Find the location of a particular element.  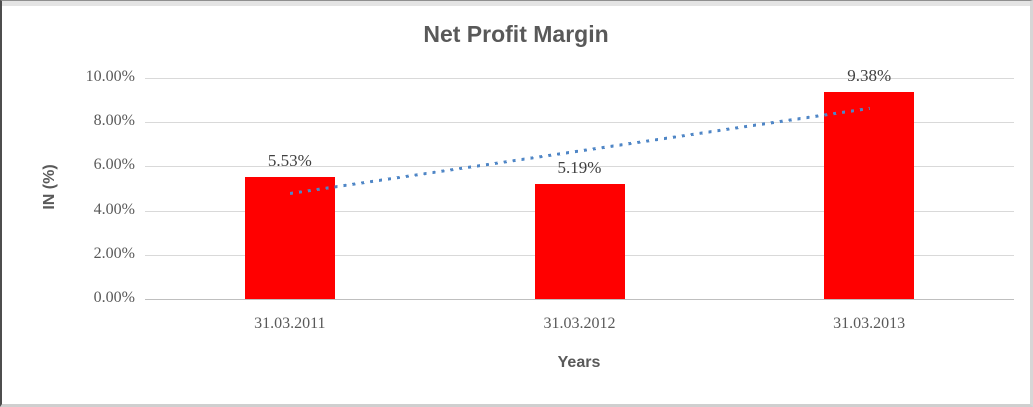

y-axis-tick-label: 0.00% is located at coordinates (114, 297).